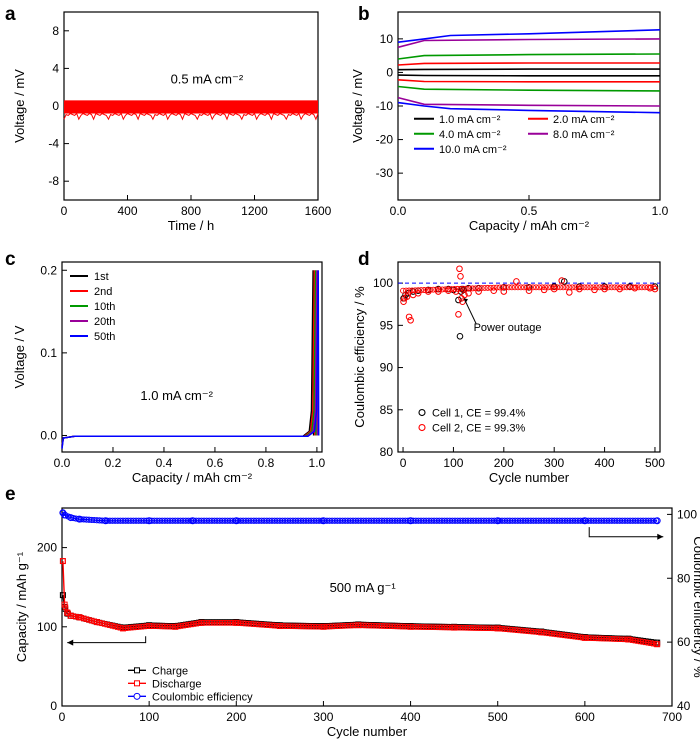  What do you see at coordinates (672, 717) in the screenshot?
I see `x-tick-label: 700` at bounding box center [672, 717].